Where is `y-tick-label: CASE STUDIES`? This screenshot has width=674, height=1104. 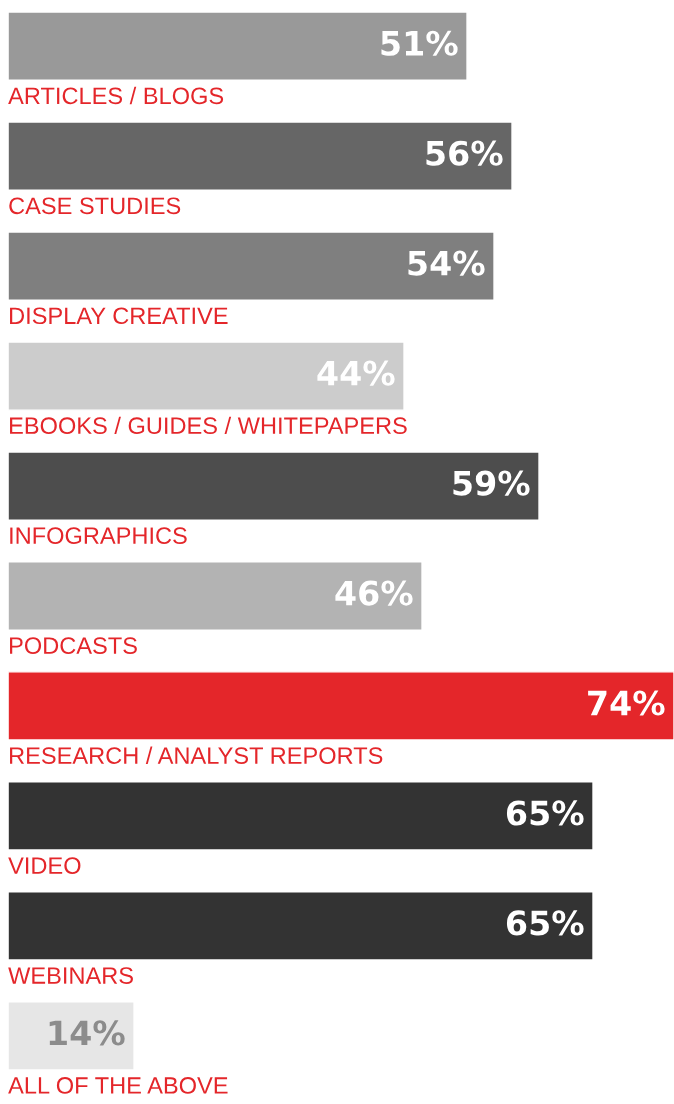 y-tick-label: CASE STUDIES is located at coordinates (95, 206).